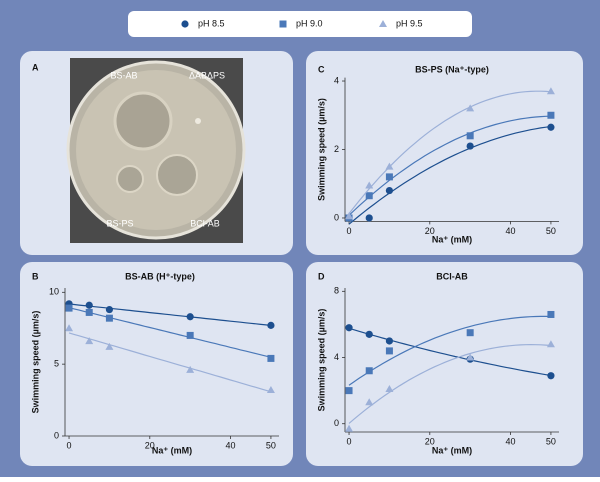 The height and width of the screenshot is (482, 600). What do you see at coordinates (321, 276) in the screenshot?
I see `panel-label: D` at bounding box center [321, 276].